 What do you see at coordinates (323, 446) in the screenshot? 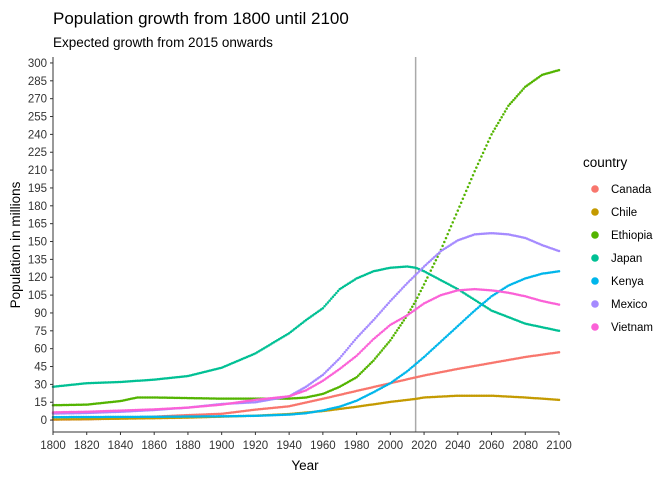
I see `x-tick-label: 1960` at bounding box center [323, 446].